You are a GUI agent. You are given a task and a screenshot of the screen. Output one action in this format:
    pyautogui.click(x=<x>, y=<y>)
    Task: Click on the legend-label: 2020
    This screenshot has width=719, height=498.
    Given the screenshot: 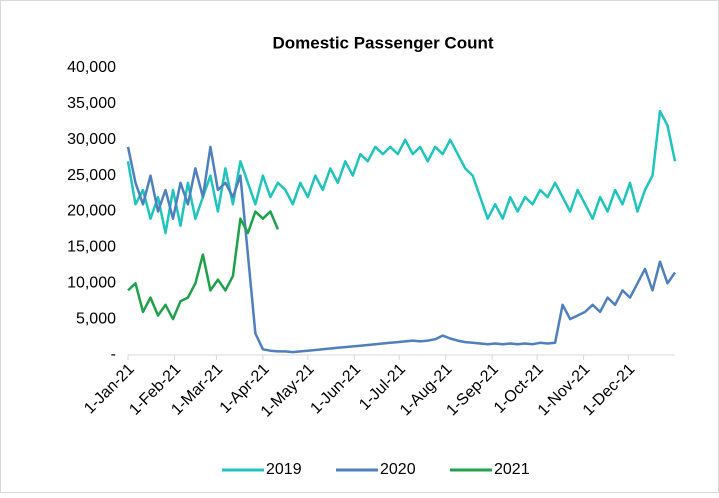 What is the action you would take?
    pyautogui.click(x=398, y=469)
    